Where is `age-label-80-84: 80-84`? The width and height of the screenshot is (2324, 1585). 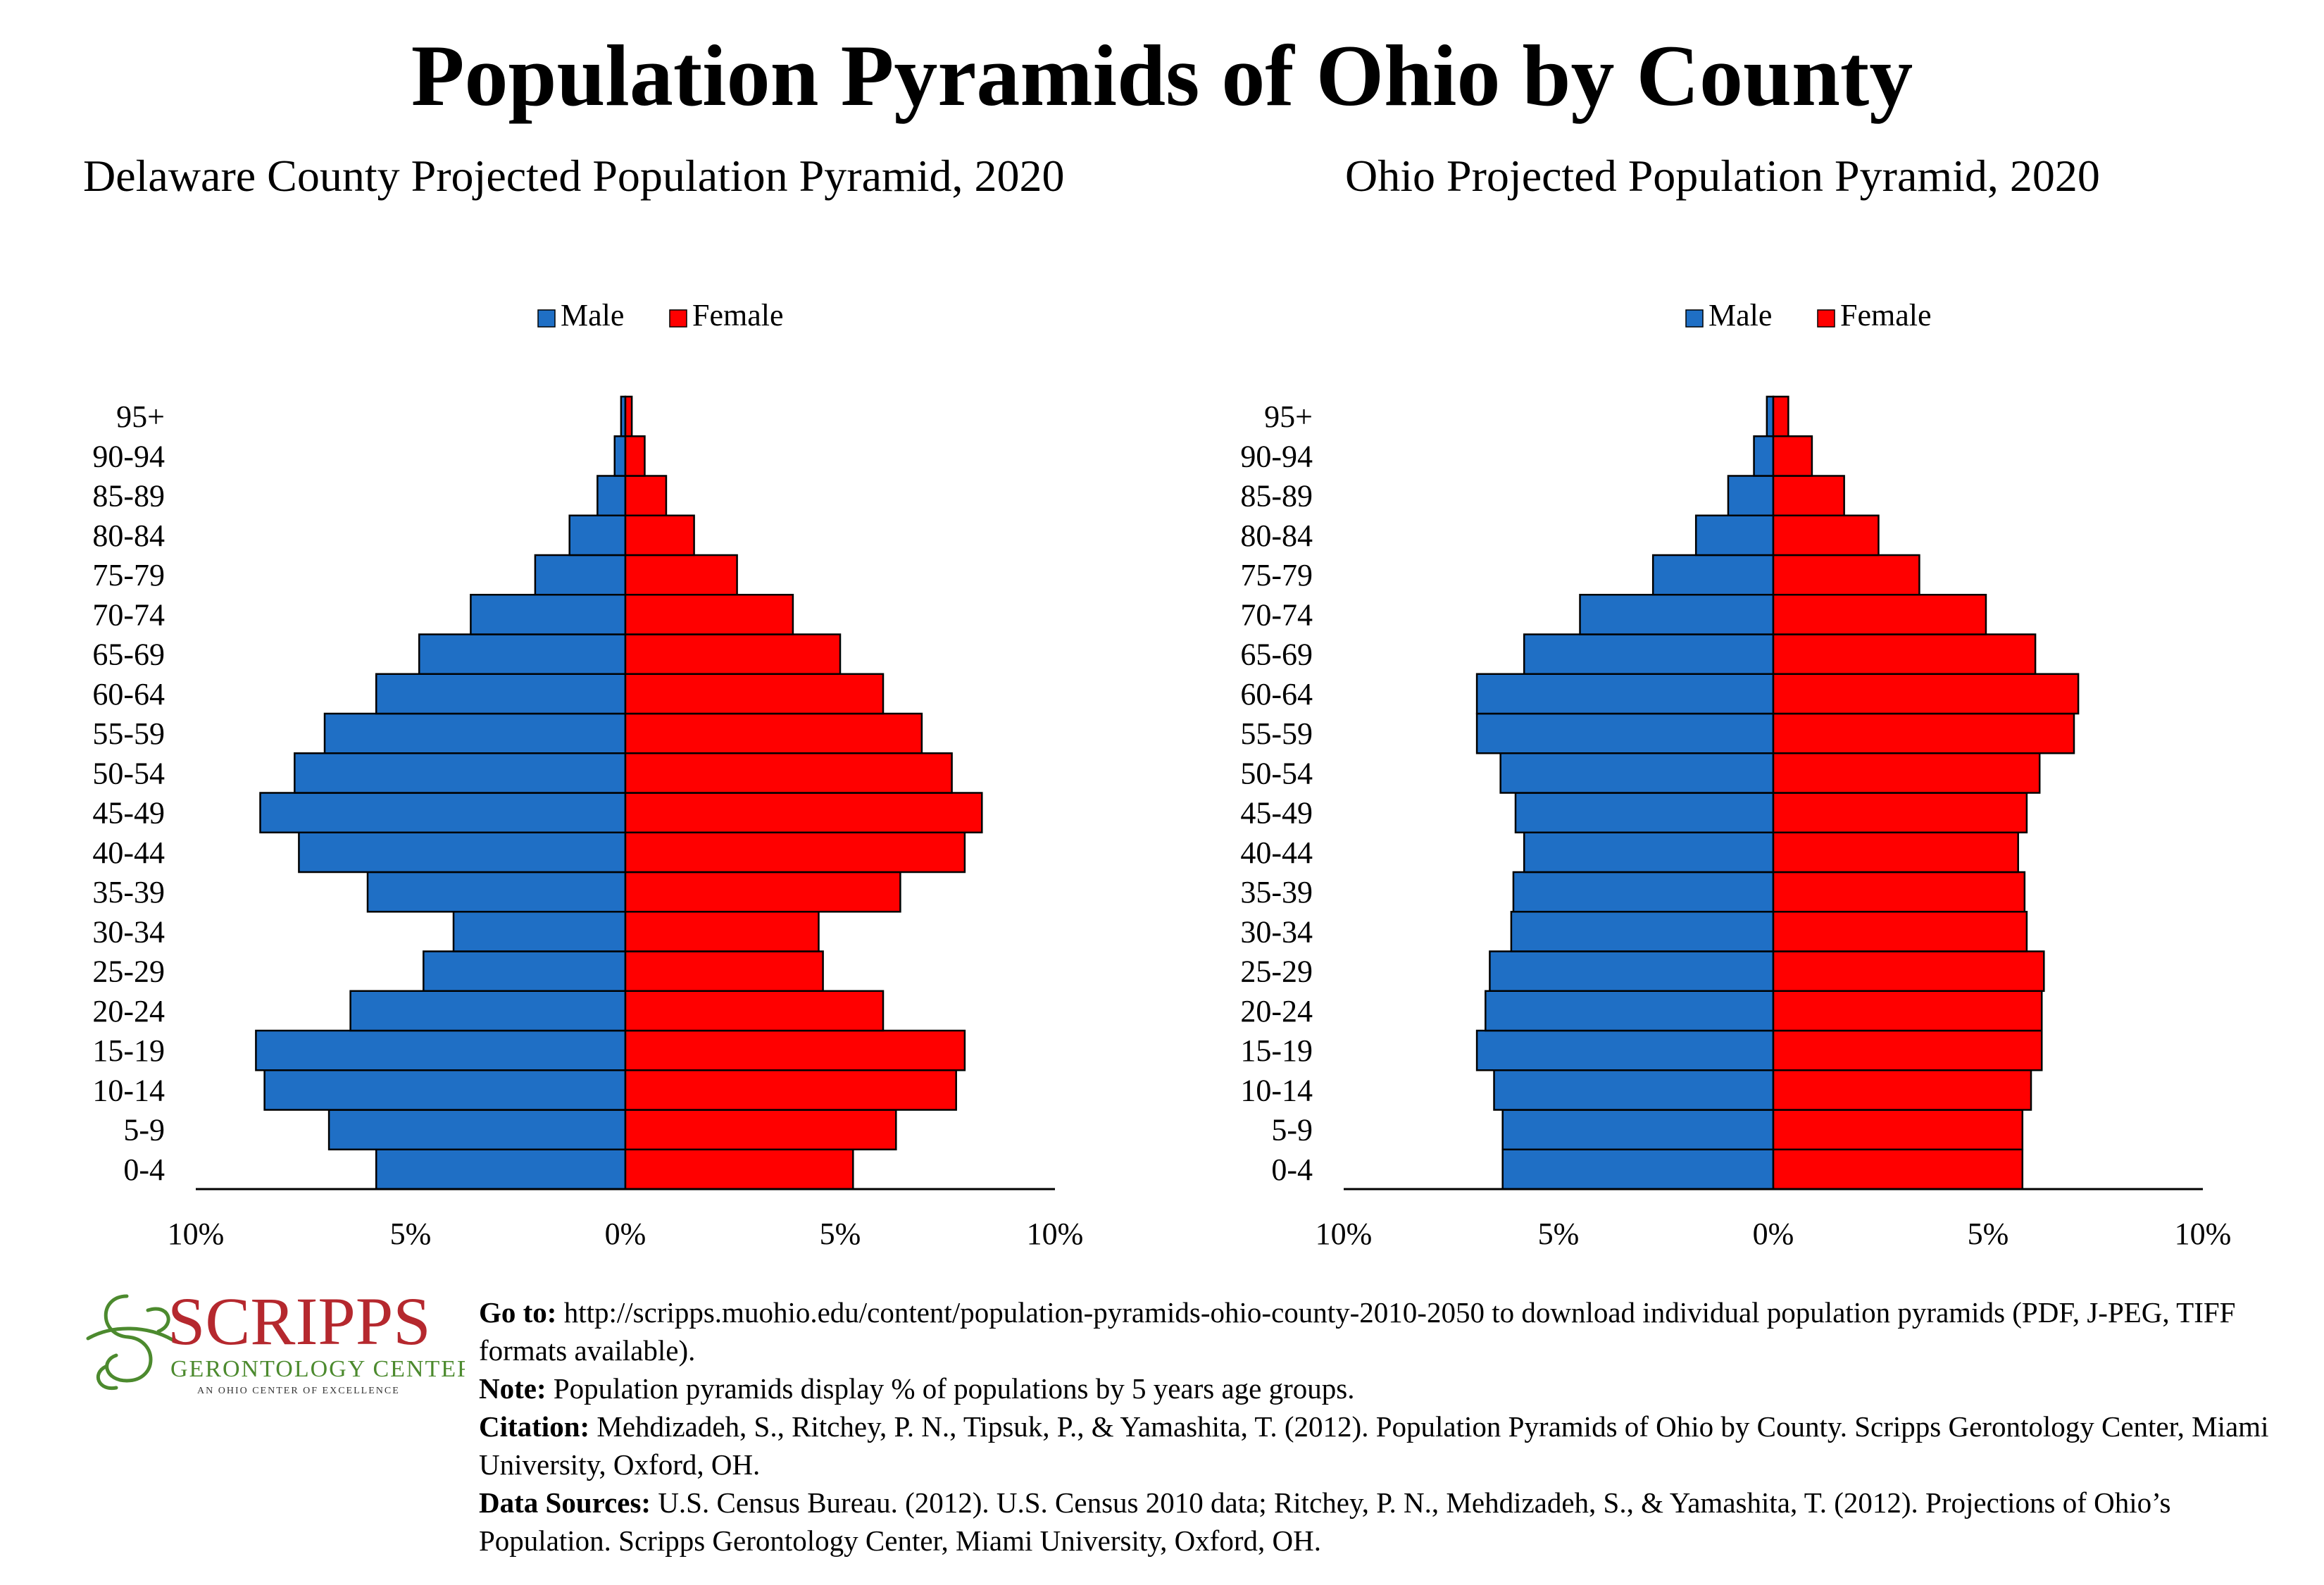 age-label-80-84: 80-84 is located at coordinates (1276, 535).